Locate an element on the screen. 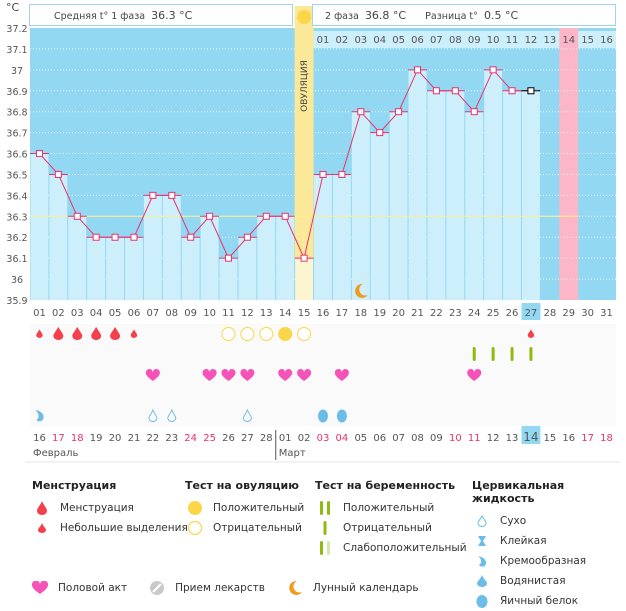  cycle-day-label: 25 is located at coordinates (493, 313).